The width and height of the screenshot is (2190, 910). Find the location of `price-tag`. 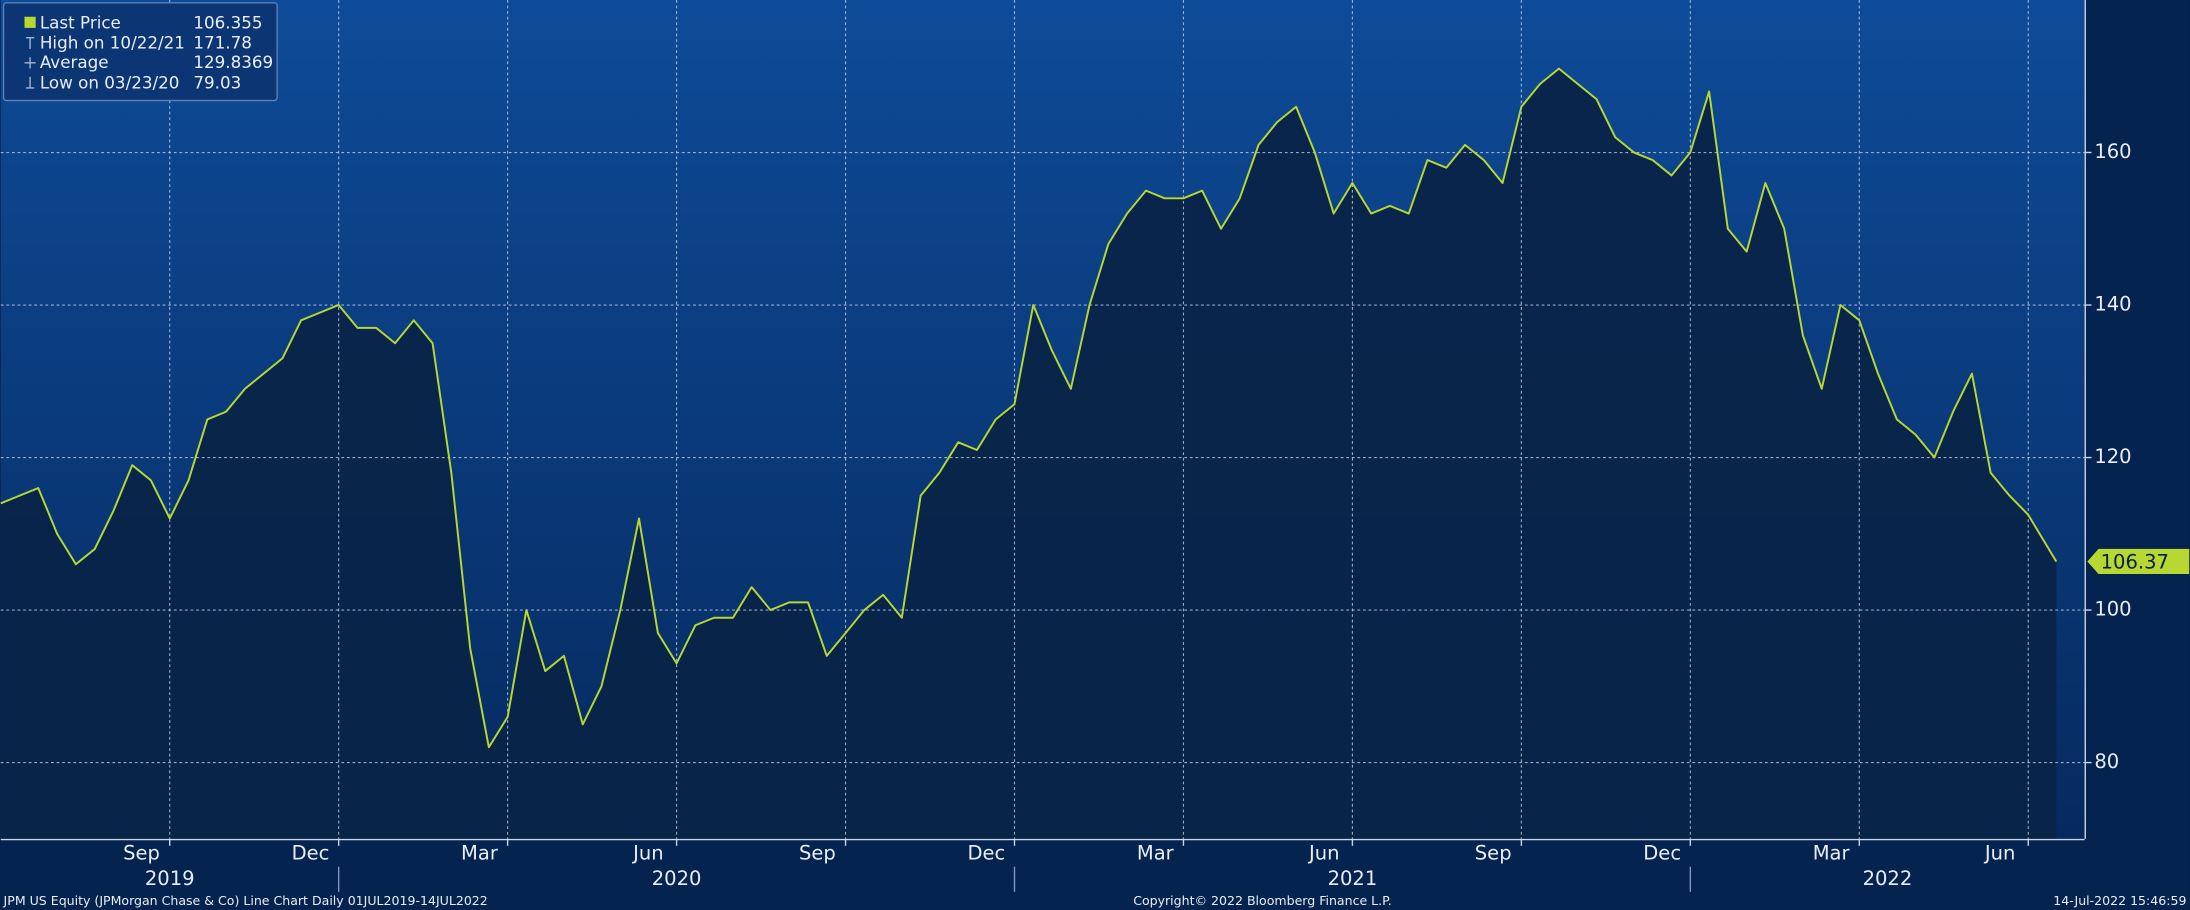

price-tag is located at coordinates (2138, 561).